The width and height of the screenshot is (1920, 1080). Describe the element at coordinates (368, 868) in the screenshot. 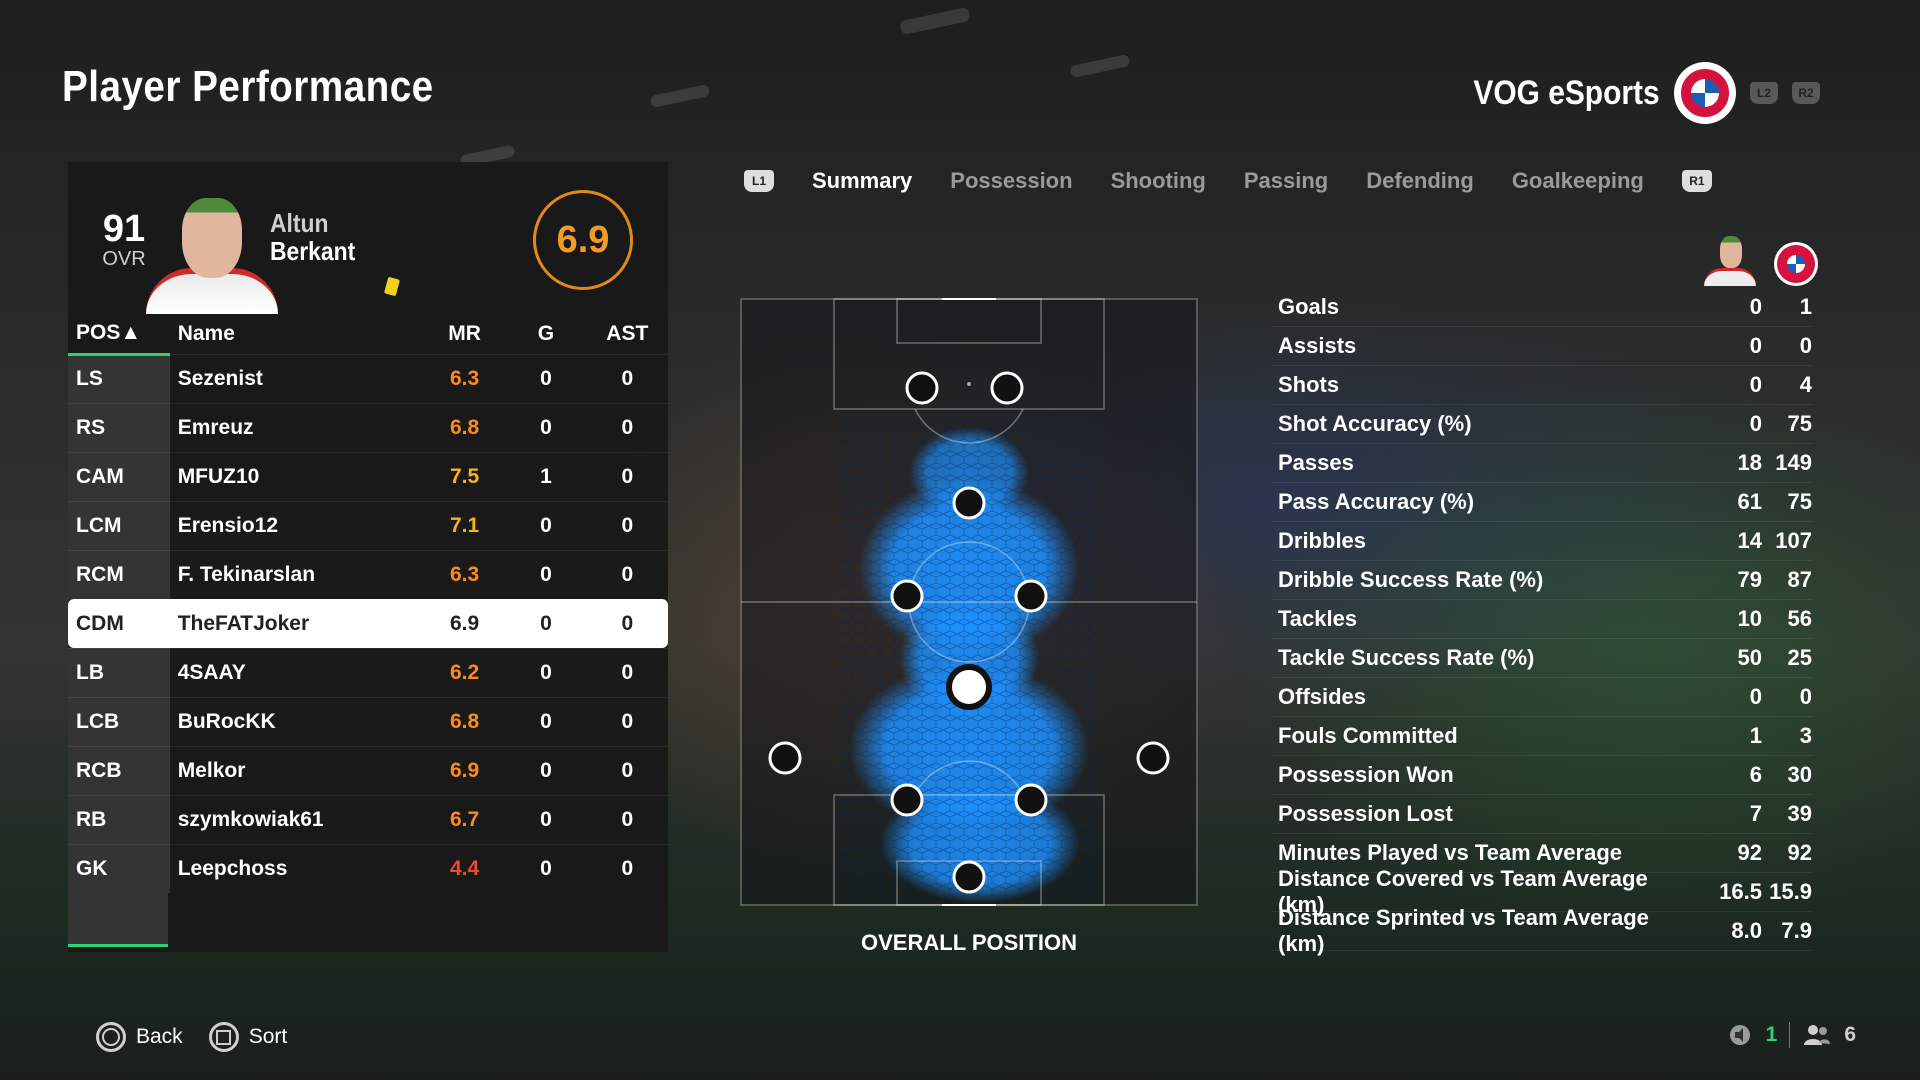

I see `table-row: GK Leepchoss 4.4 0 0` at that location.